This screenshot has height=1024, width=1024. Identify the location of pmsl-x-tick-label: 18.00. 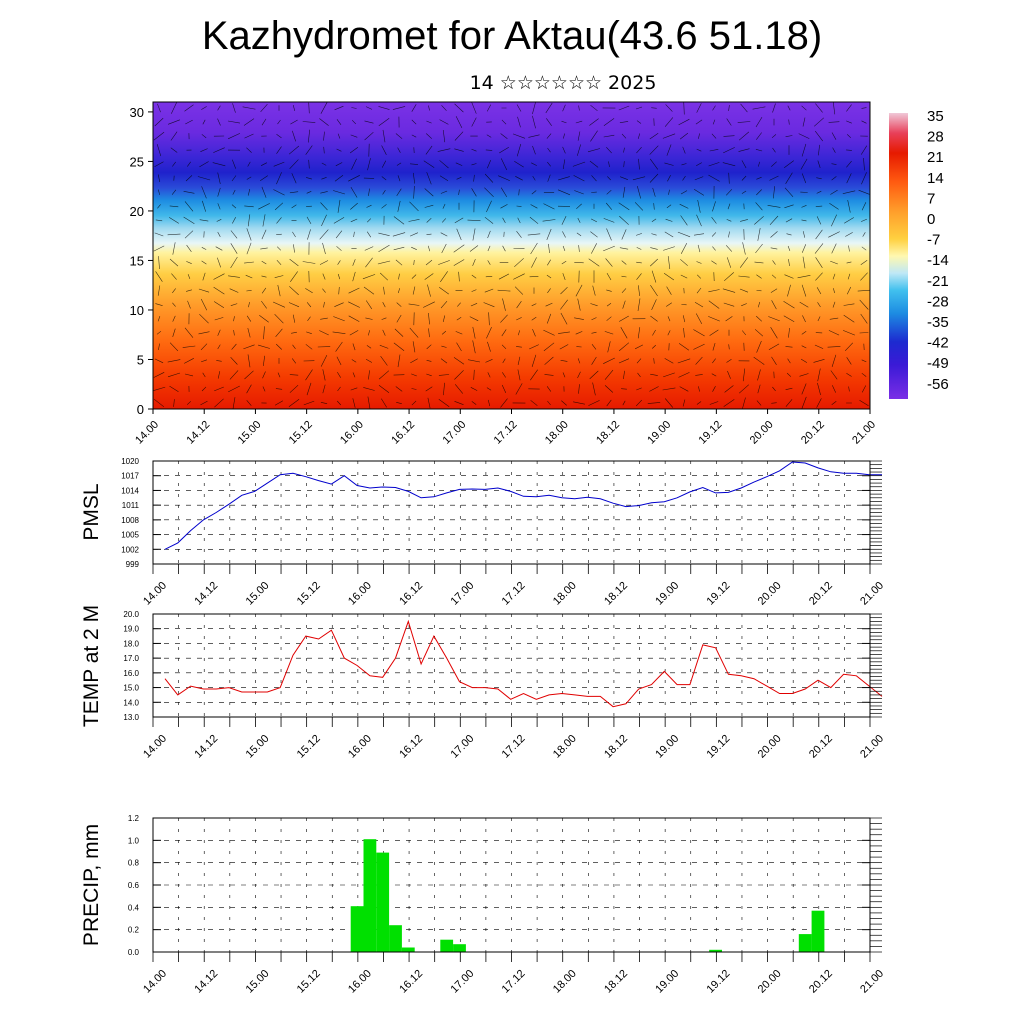
(565, 594).